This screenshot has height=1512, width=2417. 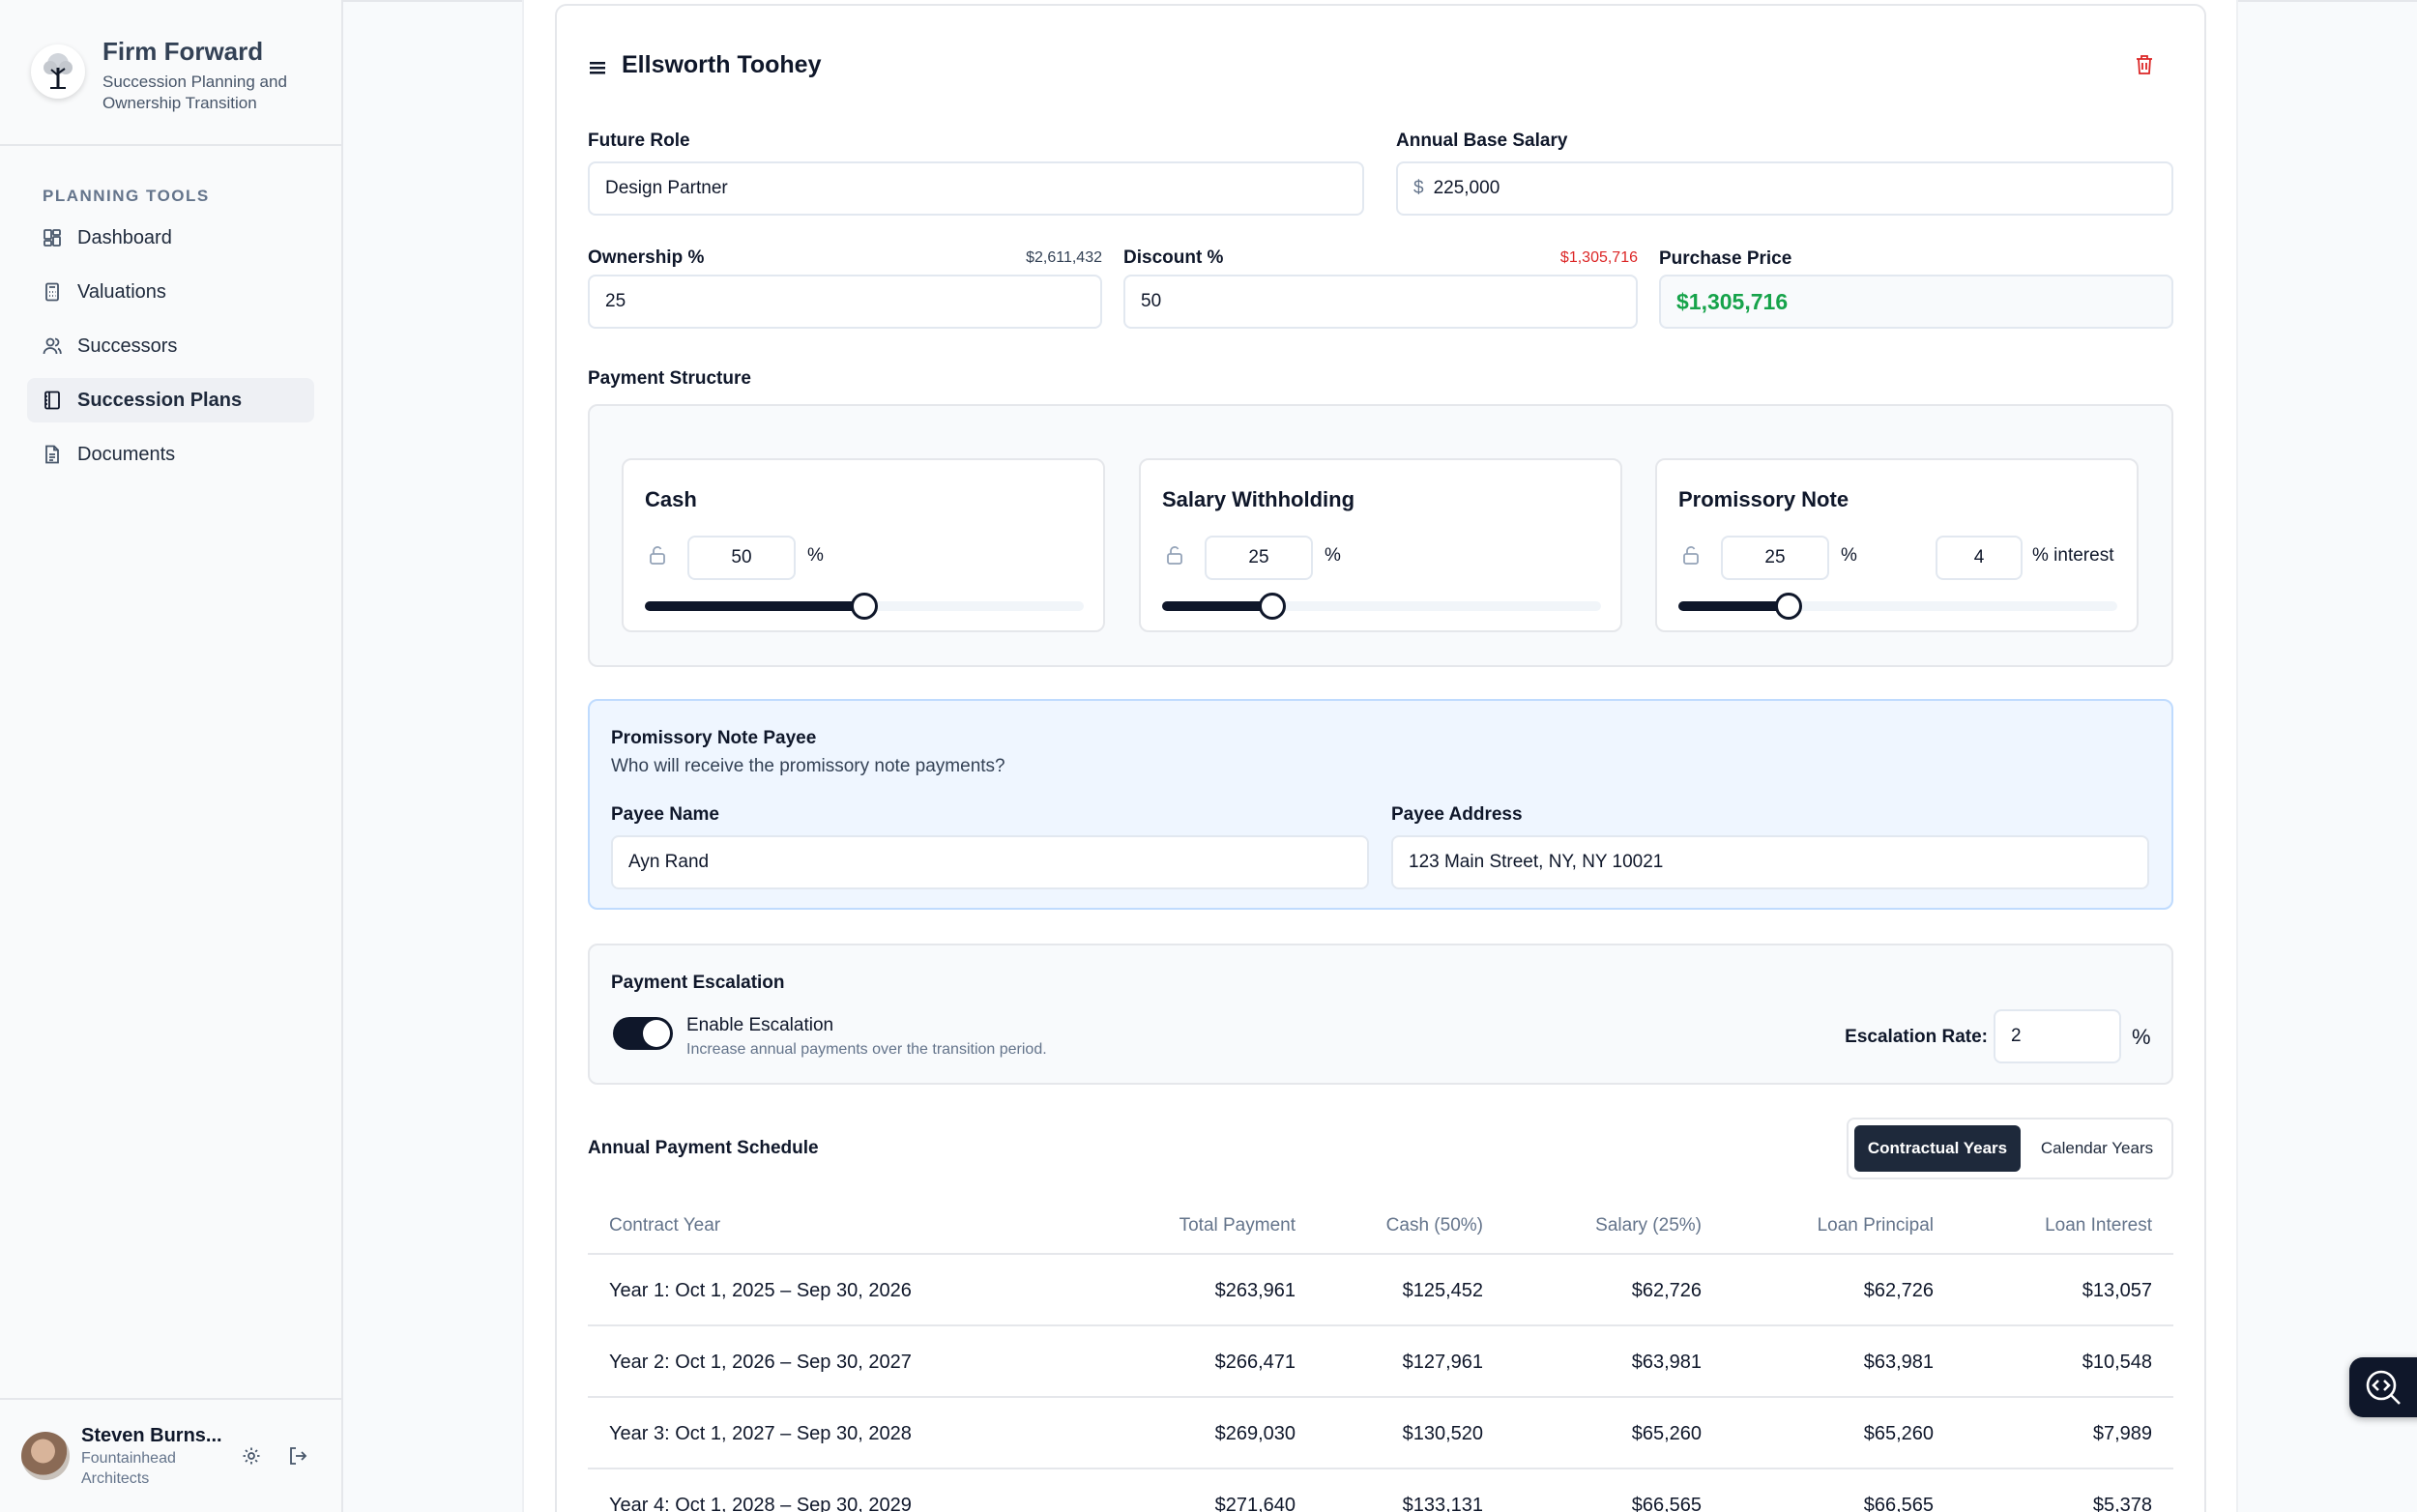 I want to click on brand-name: Firm Forward, so click(x=183, y=52).